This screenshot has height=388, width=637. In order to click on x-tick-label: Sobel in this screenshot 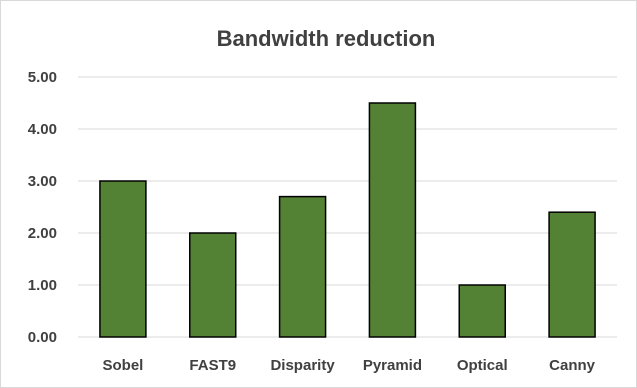, I will do `click(122, 365)`.